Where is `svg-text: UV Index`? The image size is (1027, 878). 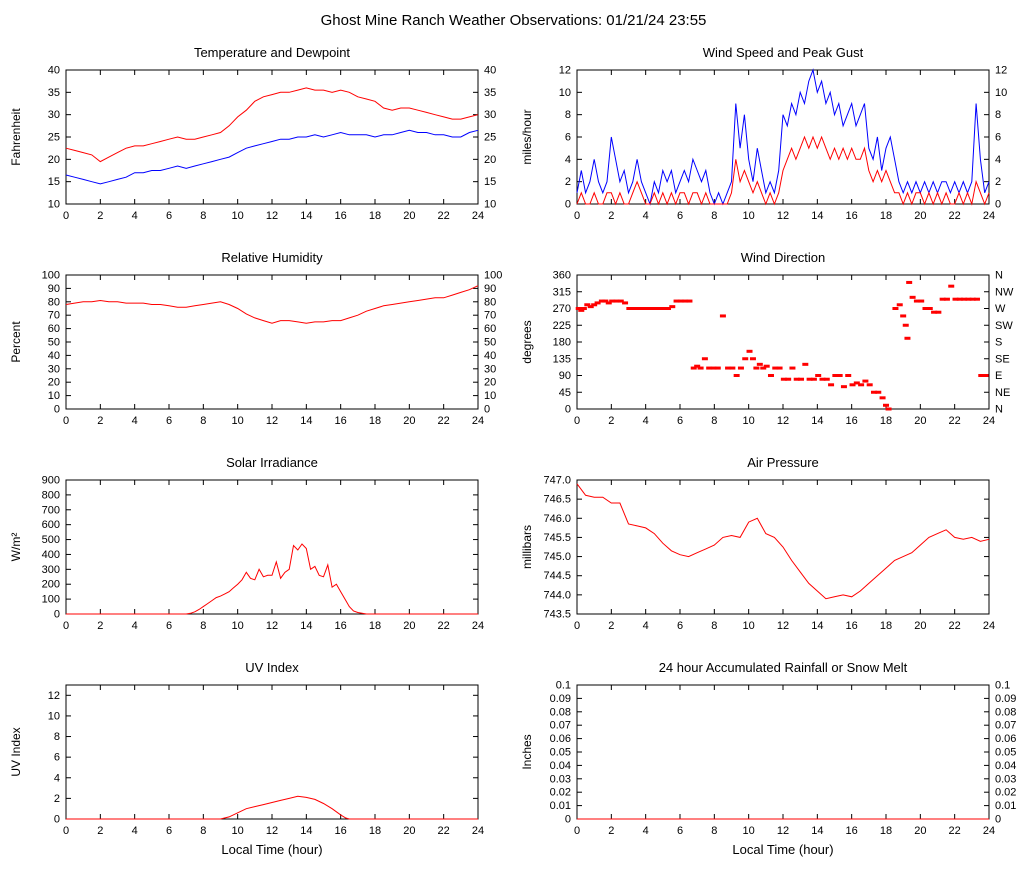
svg-text: UV Index is located at coordinates (272, 667).